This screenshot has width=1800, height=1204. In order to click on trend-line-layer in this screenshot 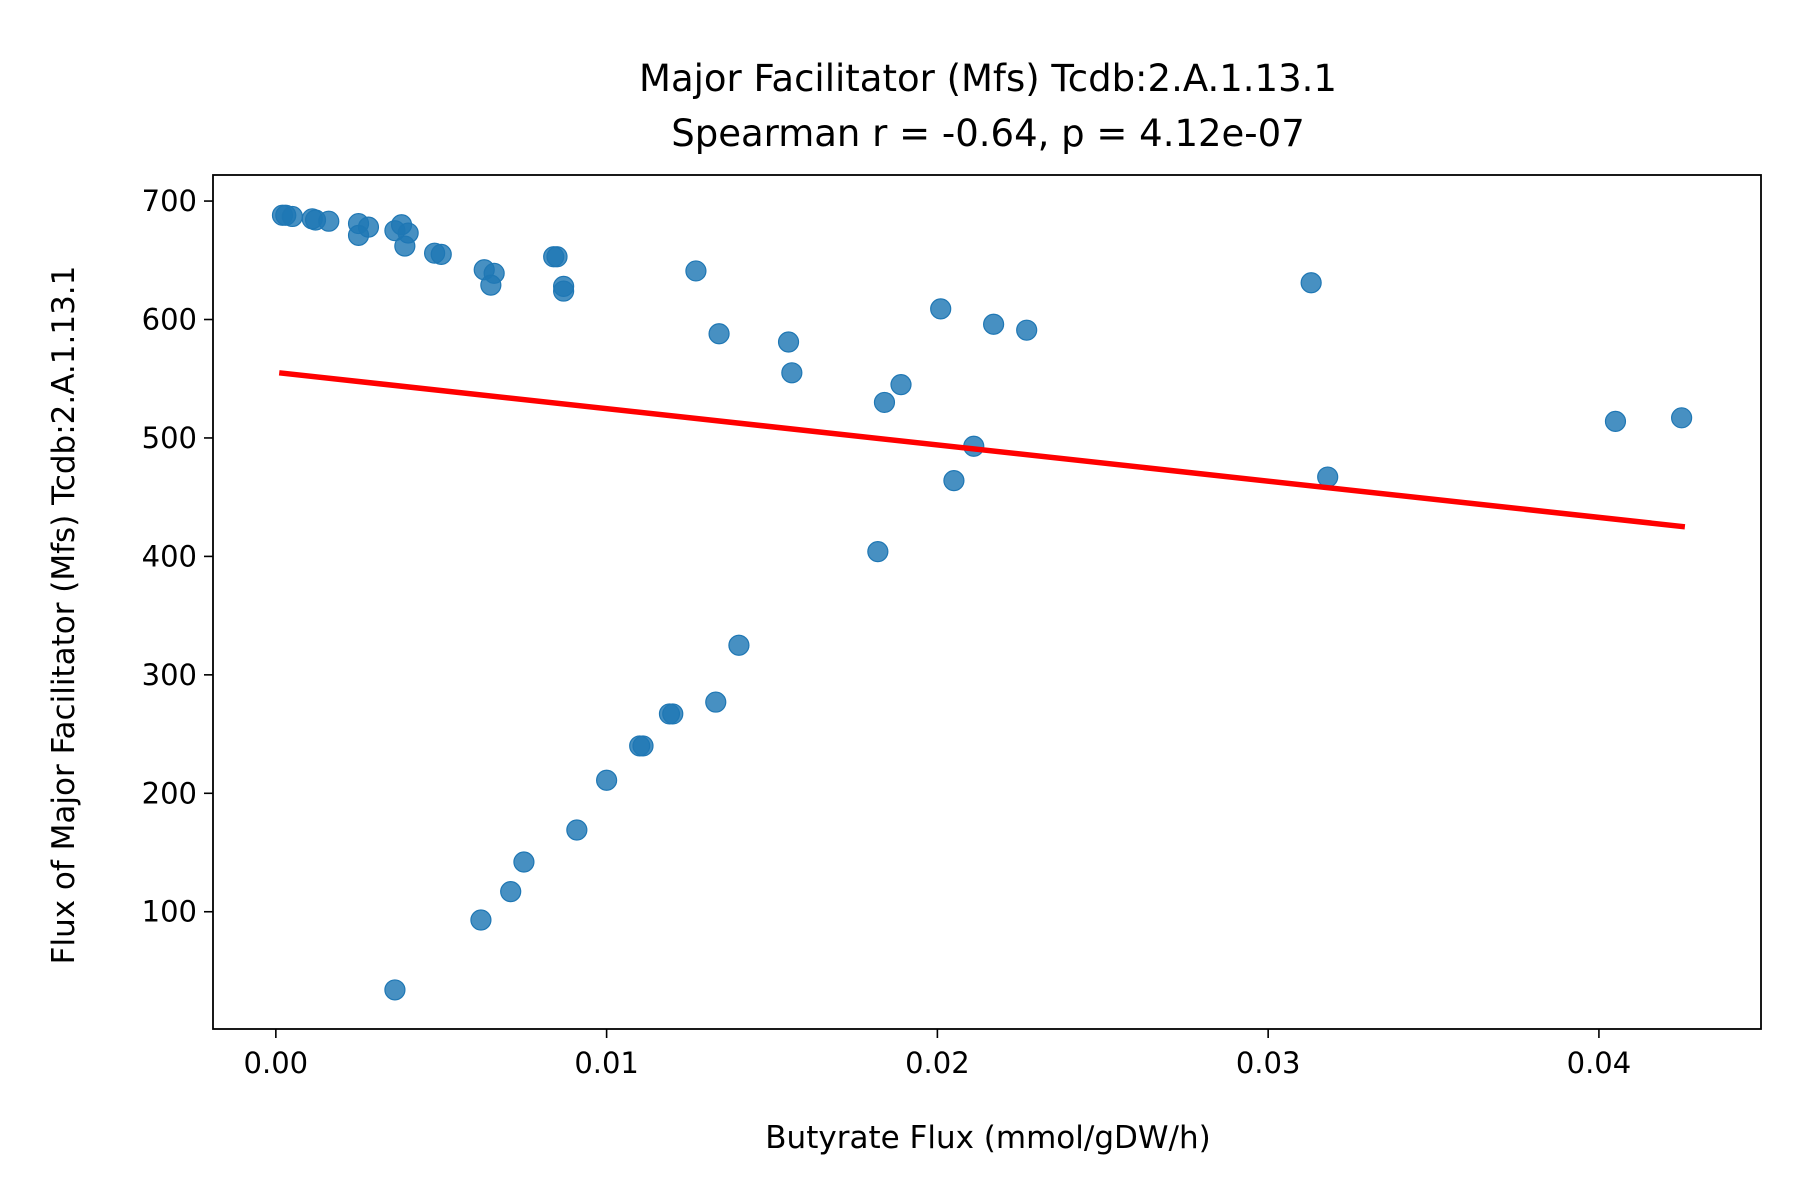, I will do `click(982, 450)`.